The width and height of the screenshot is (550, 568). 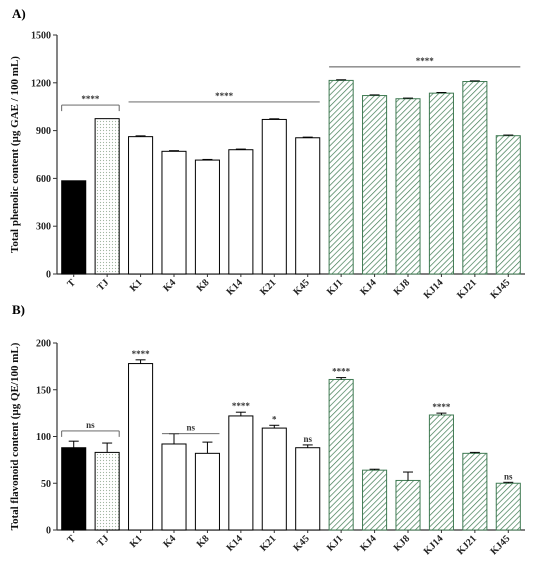 I want to click on panel-label: B), so click(x=18, y=309).